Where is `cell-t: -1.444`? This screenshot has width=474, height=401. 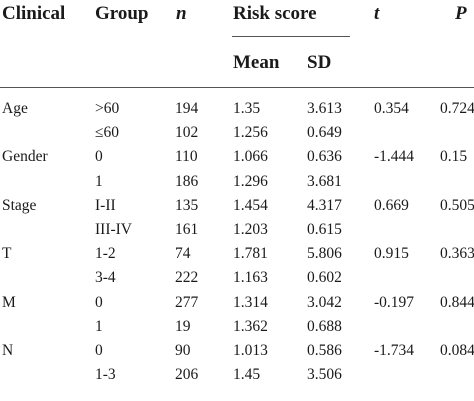 cell-t: -1.444 is located at coordinates (394, 156).